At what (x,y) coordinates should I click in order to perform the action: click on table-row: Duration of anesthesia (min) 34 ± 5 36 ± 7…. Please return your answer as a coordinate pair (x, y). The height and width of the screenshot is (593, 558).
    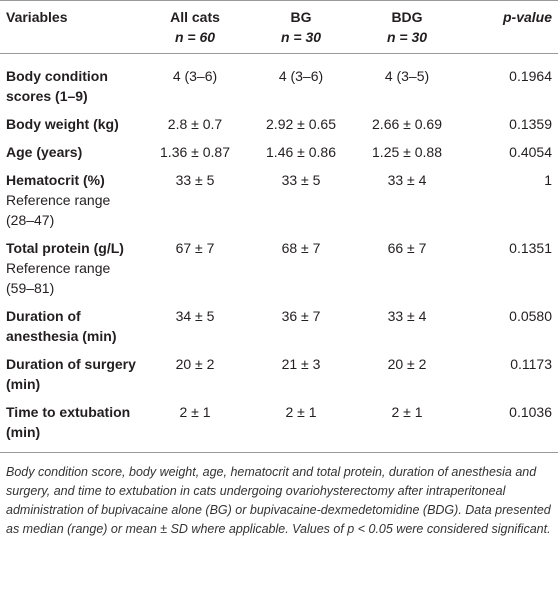
    Looking at the image, I should click on (279, 326).